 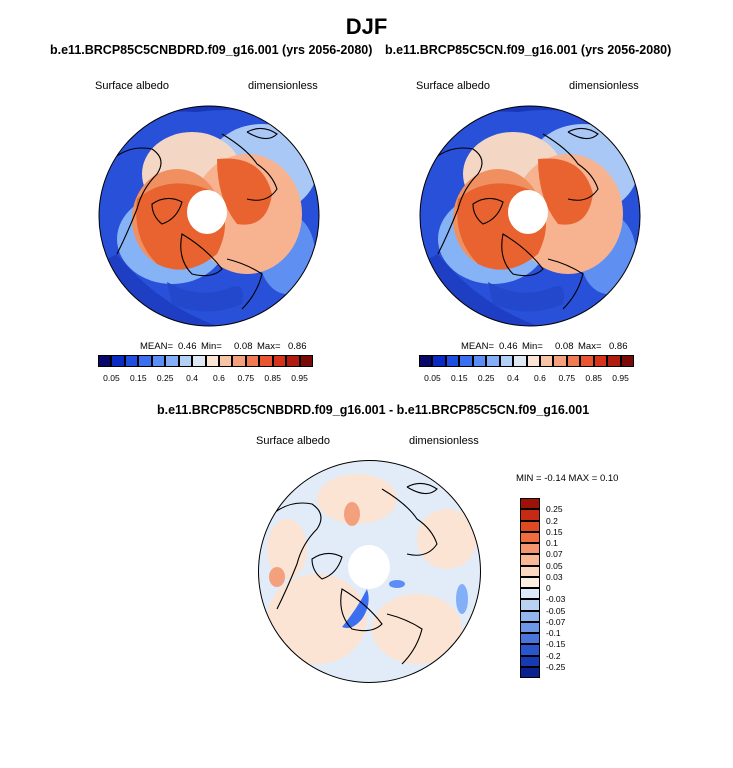 I want to click on panel1-colorbar, so click(x=205, y=361).